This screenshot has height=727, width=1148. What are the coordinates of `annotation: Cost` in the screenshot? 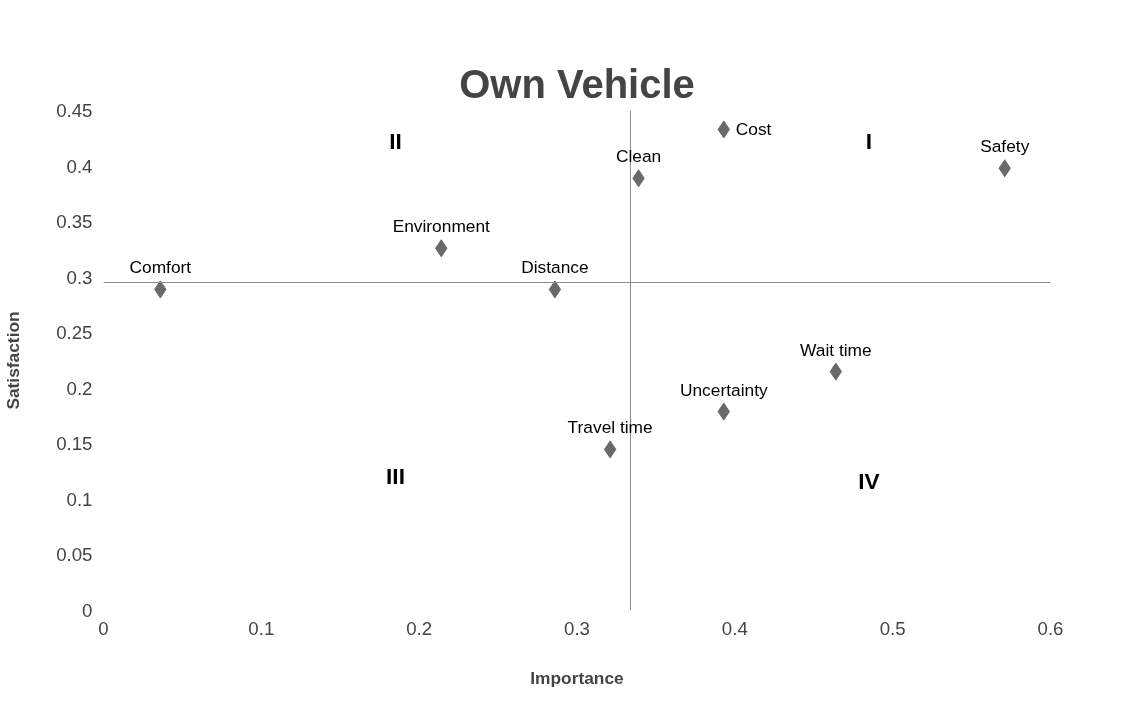 It's located at (753, 129).